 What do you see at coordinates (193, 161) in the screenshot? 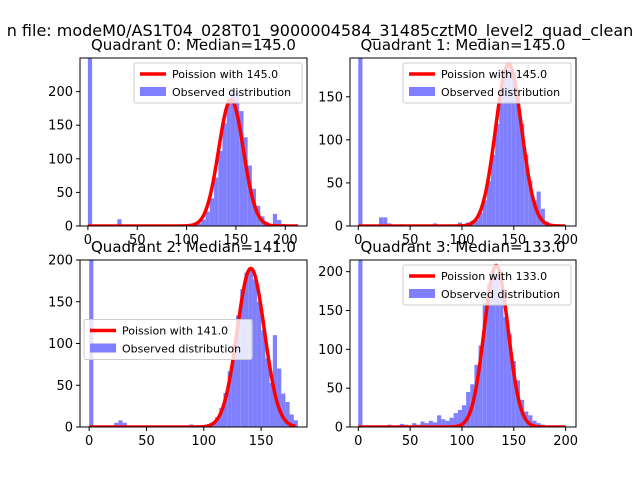
I see `quadrant-0-poisson-curve` at bounding box center [193, 161].